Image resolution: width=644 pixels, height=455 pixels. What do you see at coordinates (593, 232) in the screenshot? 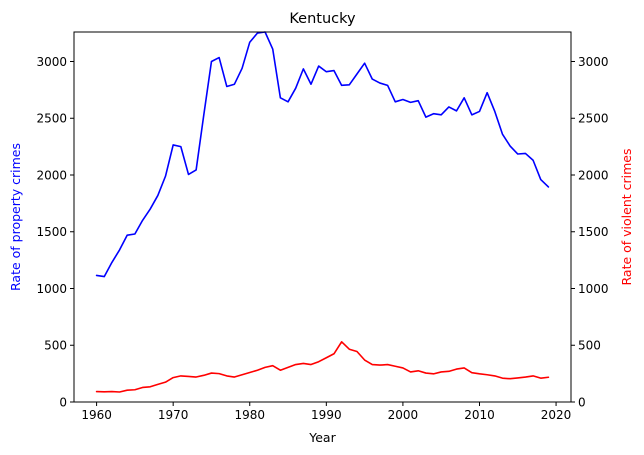
I see `right-y-tick-label: 1500` at bounding box center [593, 232].